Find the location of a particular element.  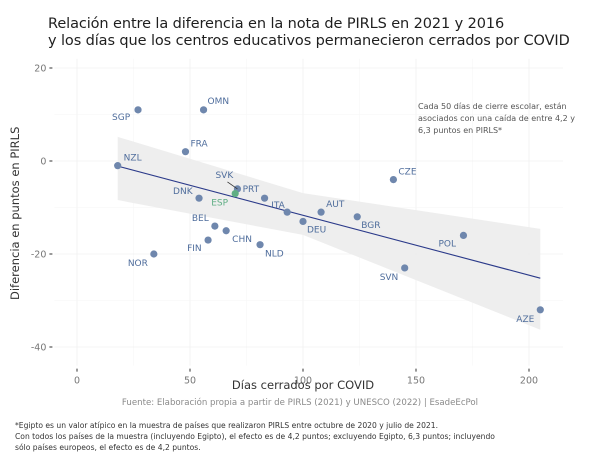

label-leader-line is located at coordinates (232, 185).